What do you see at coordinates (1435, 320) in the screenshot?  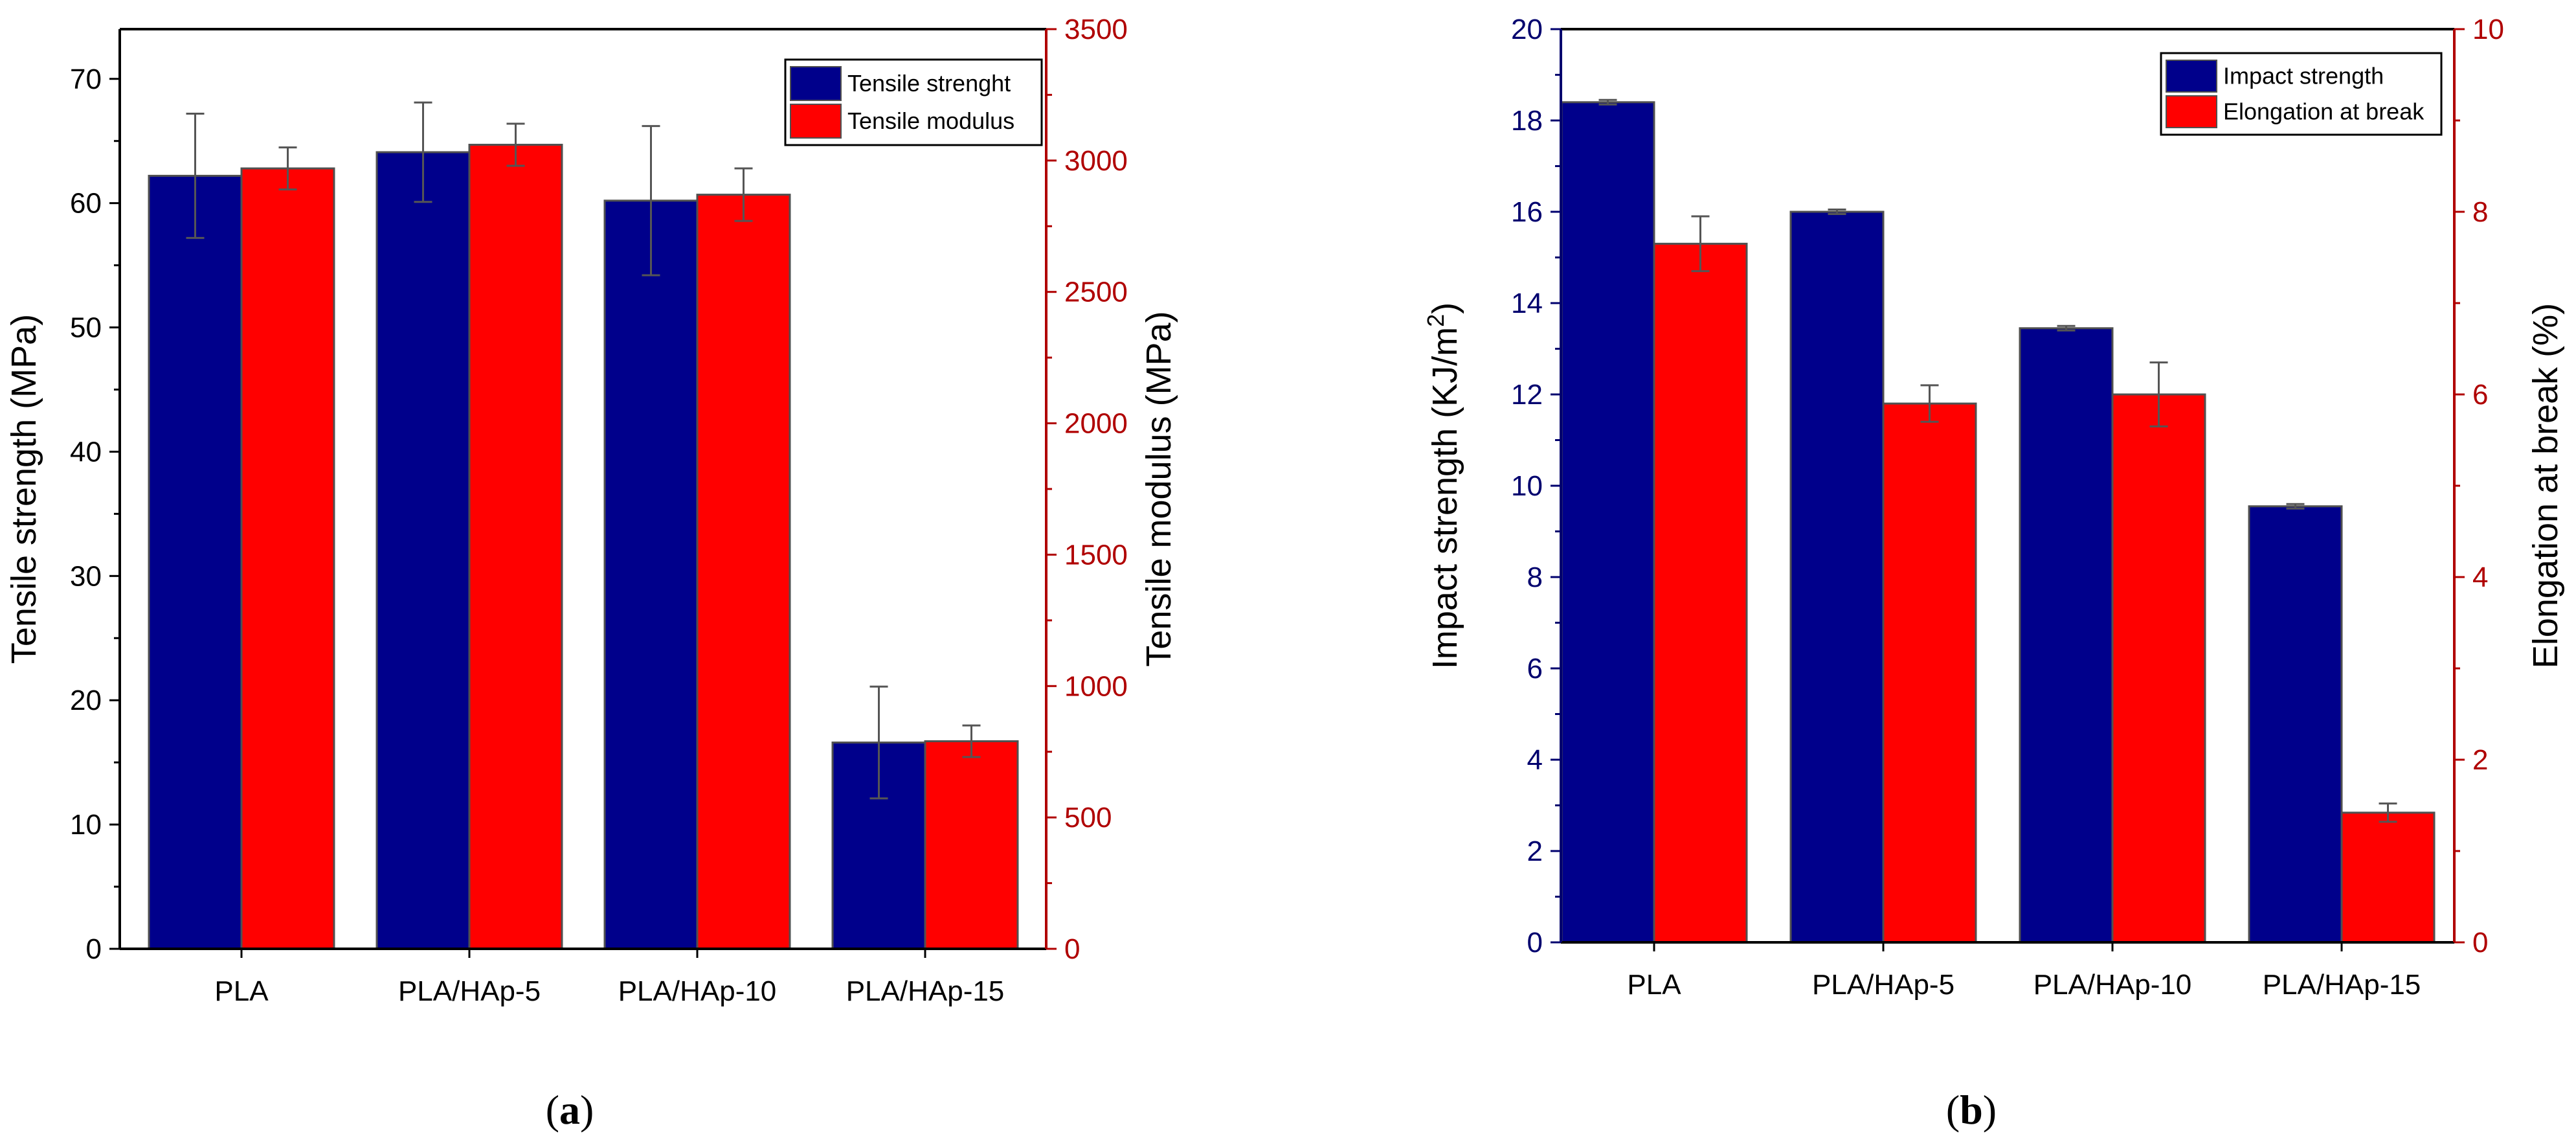 I see `left-axis-title-superscript: 2` at bounding box center [1435, 320].